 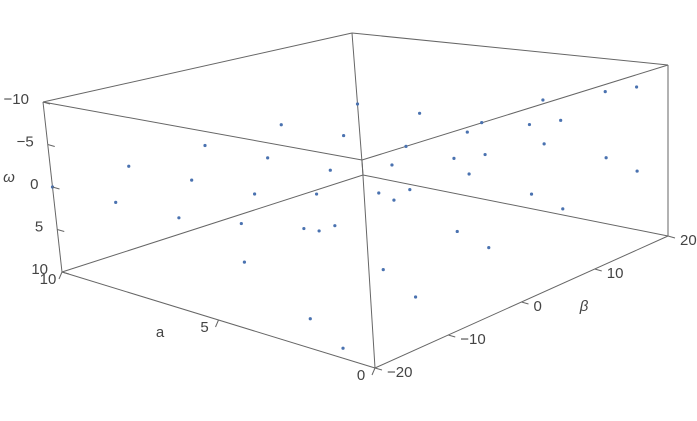 I want to click on y-tick-label: 20, so click(x=688, y=240).